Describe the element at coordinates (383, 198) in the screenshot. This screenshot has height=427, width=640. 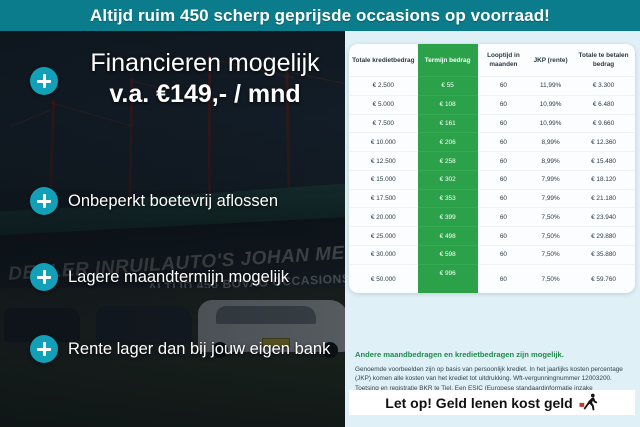
I see `cell-krediet: € 17.500` at that location.